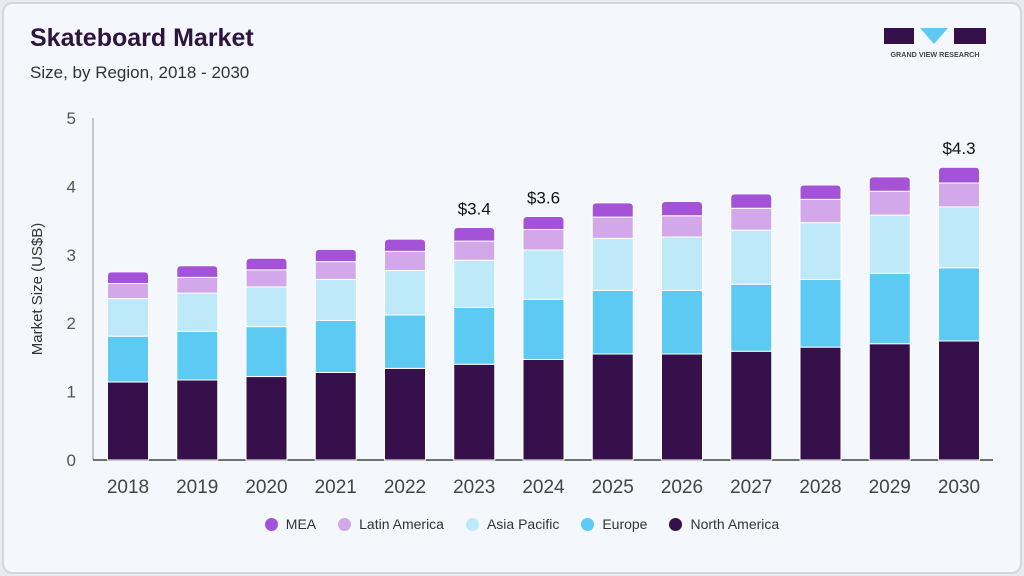 This screenshot has height=576, width=1024. Describe the element at coordinates (935, 43) in the screenshot. I see `grand-view-research-logo: GRAND VIEW RESEARCH` at that location.